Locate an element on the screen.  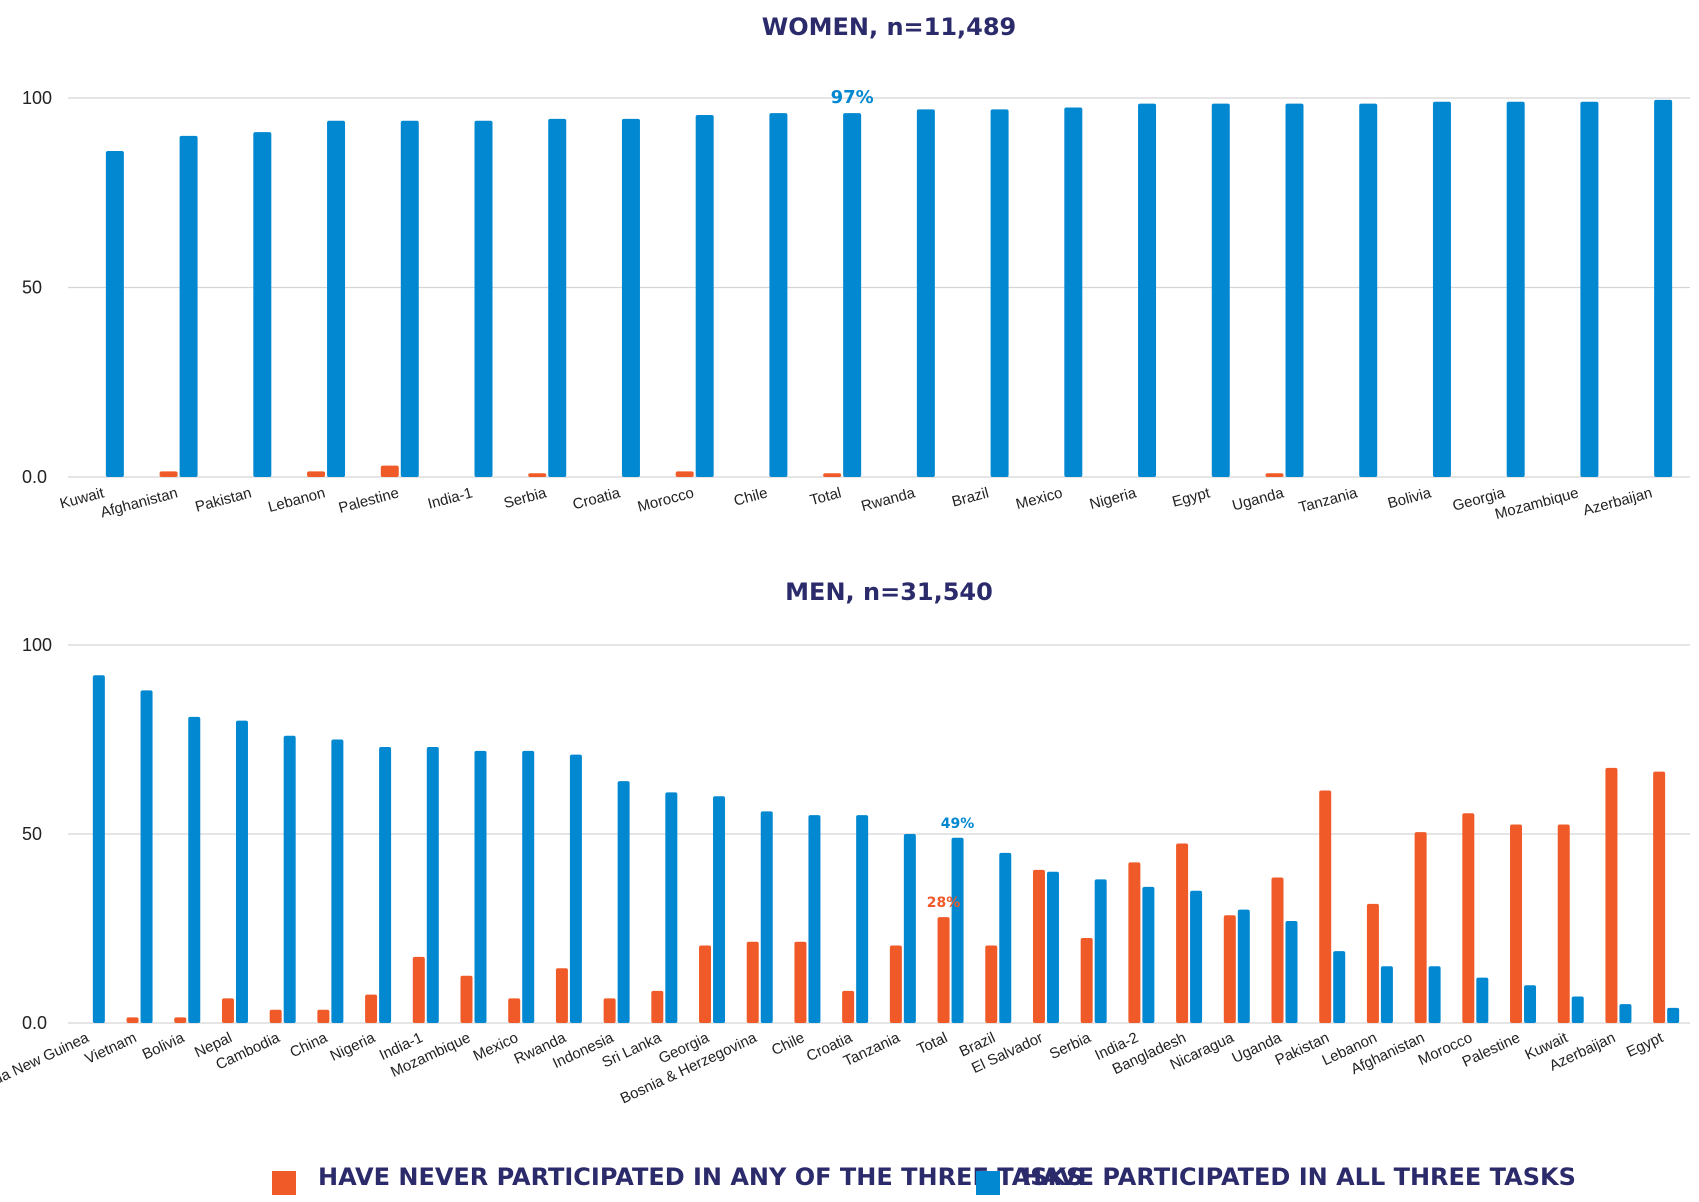
x-tick-label: Pakistan is located at coordinates (223, 499).